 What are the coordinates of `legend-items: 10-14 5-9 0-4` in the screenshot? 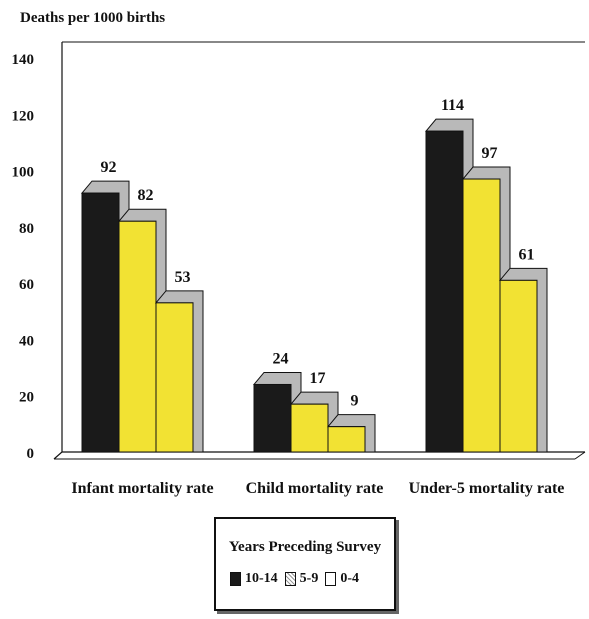 It's located at (294, 579).